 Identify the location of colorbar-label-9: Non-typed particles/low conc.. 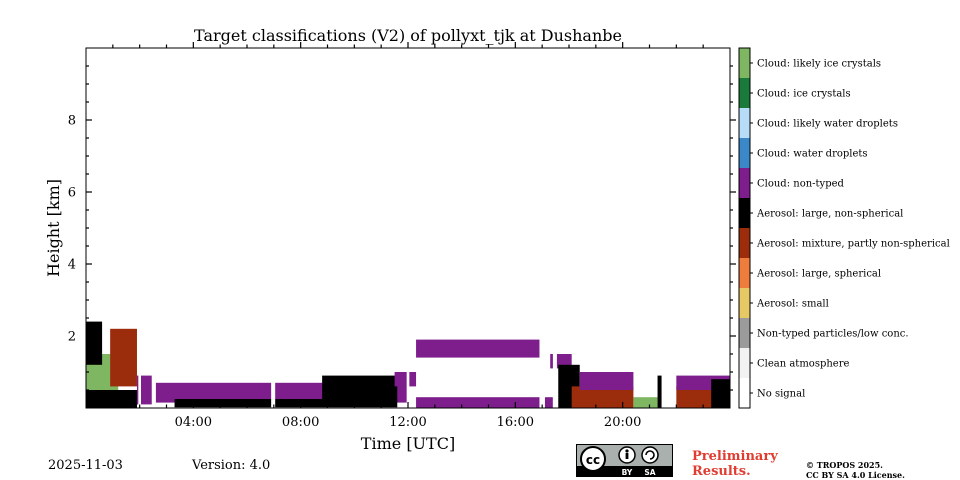
(833, 334).